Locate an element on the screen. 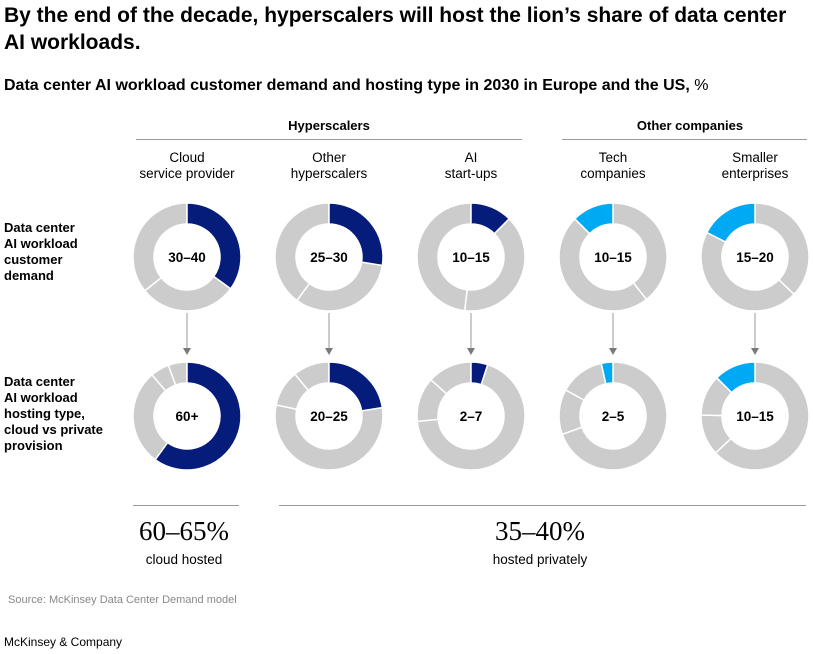 Image resolution: width=813 pixels, height=654 pixels. donut-demand-cloud-service-provider-label: 30–40 is located at coordinates (187, 257).